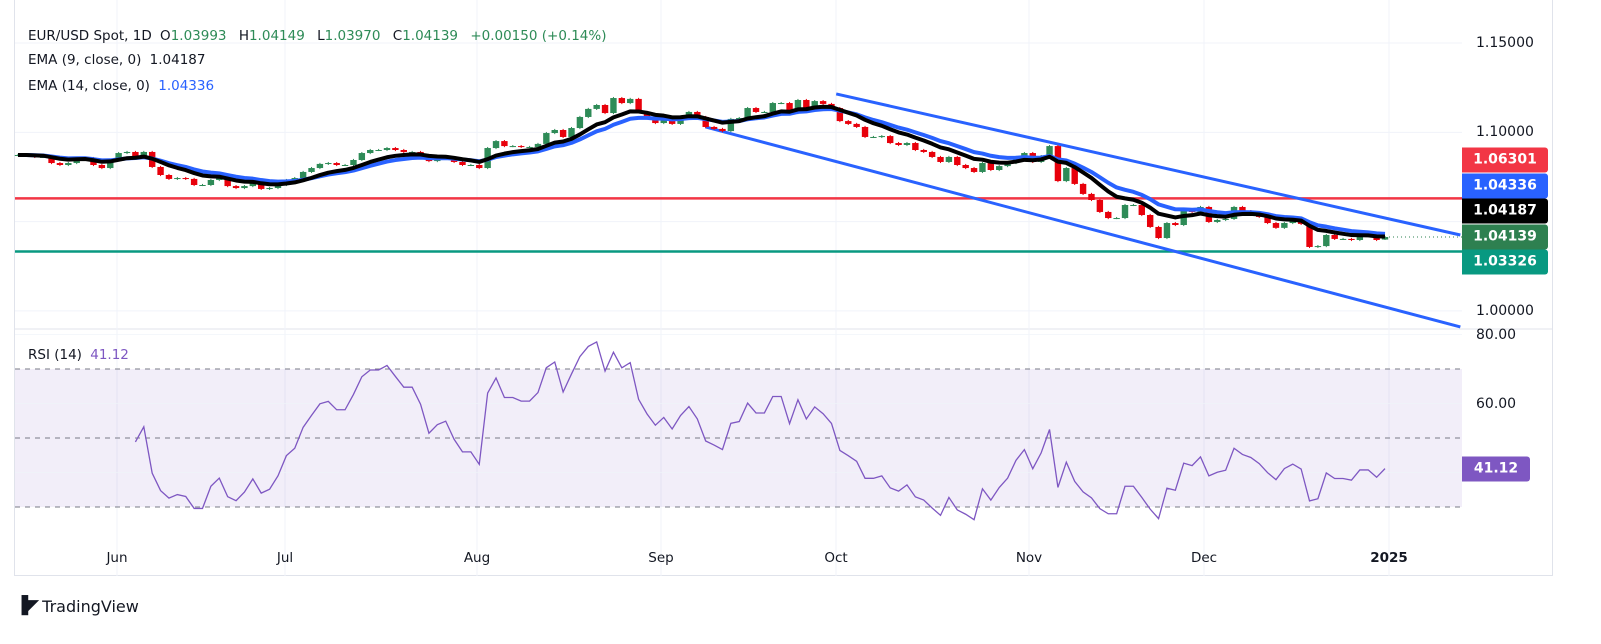  Describe the element at coordinates (285, 558) in the screenshot. I see `time-tick-label: Jul` at that location.